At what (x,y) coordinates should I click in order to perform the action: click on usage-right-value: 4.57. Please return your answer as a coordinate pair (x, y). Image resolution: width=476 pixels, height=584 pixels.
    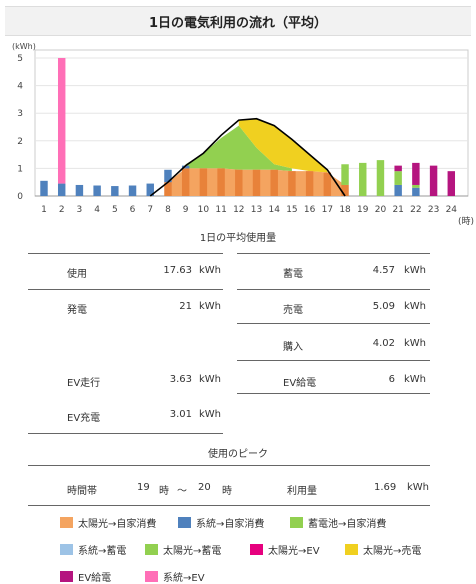
    Looking at the image, I should click on (383, 270).